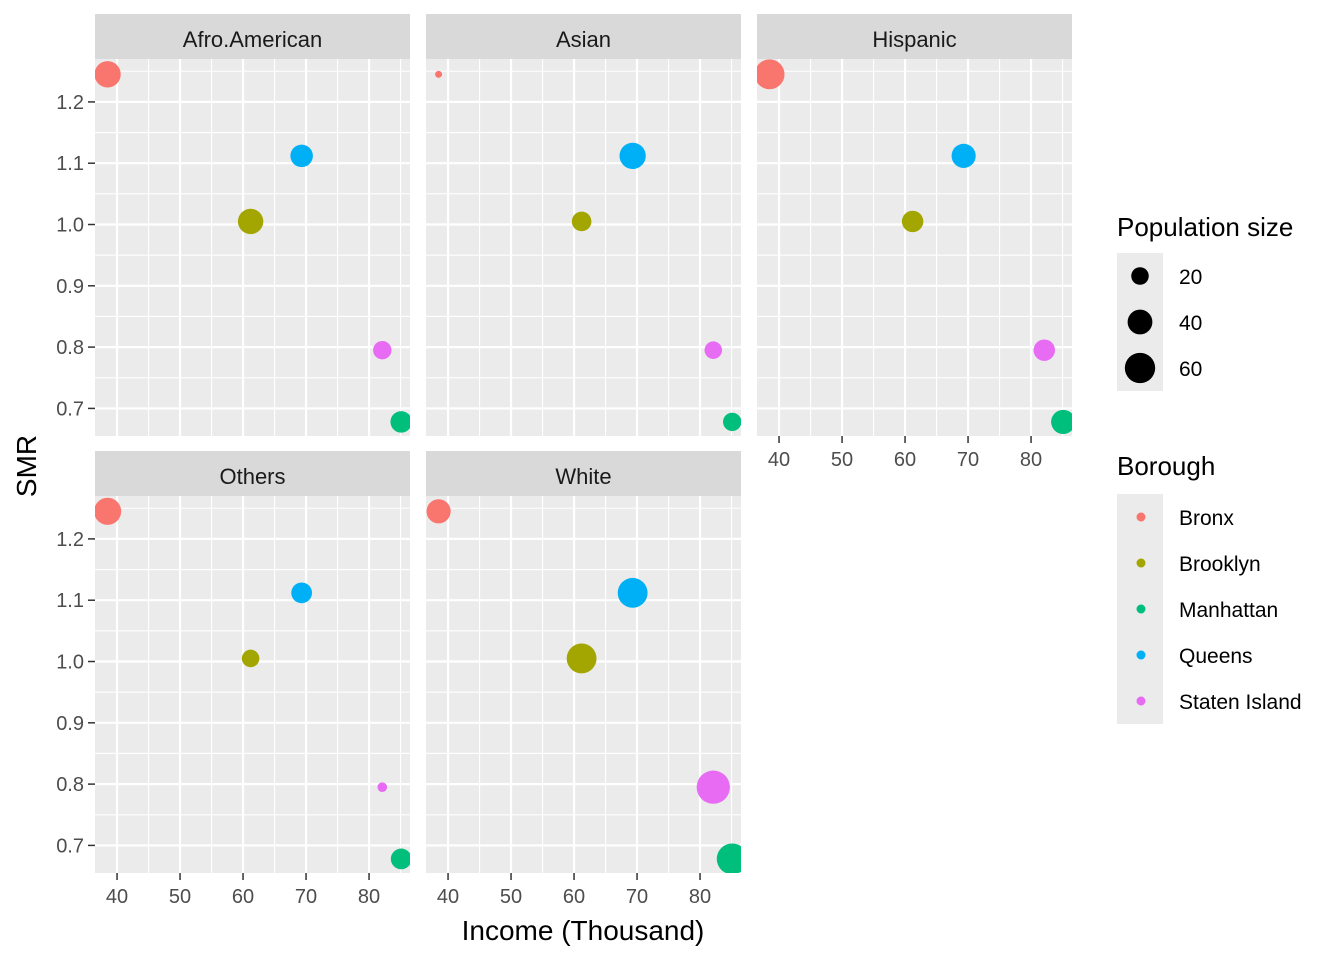 The height and width of the screenshot is (965, 1344). I want to click on facet-strip-white, so click(583, 473).